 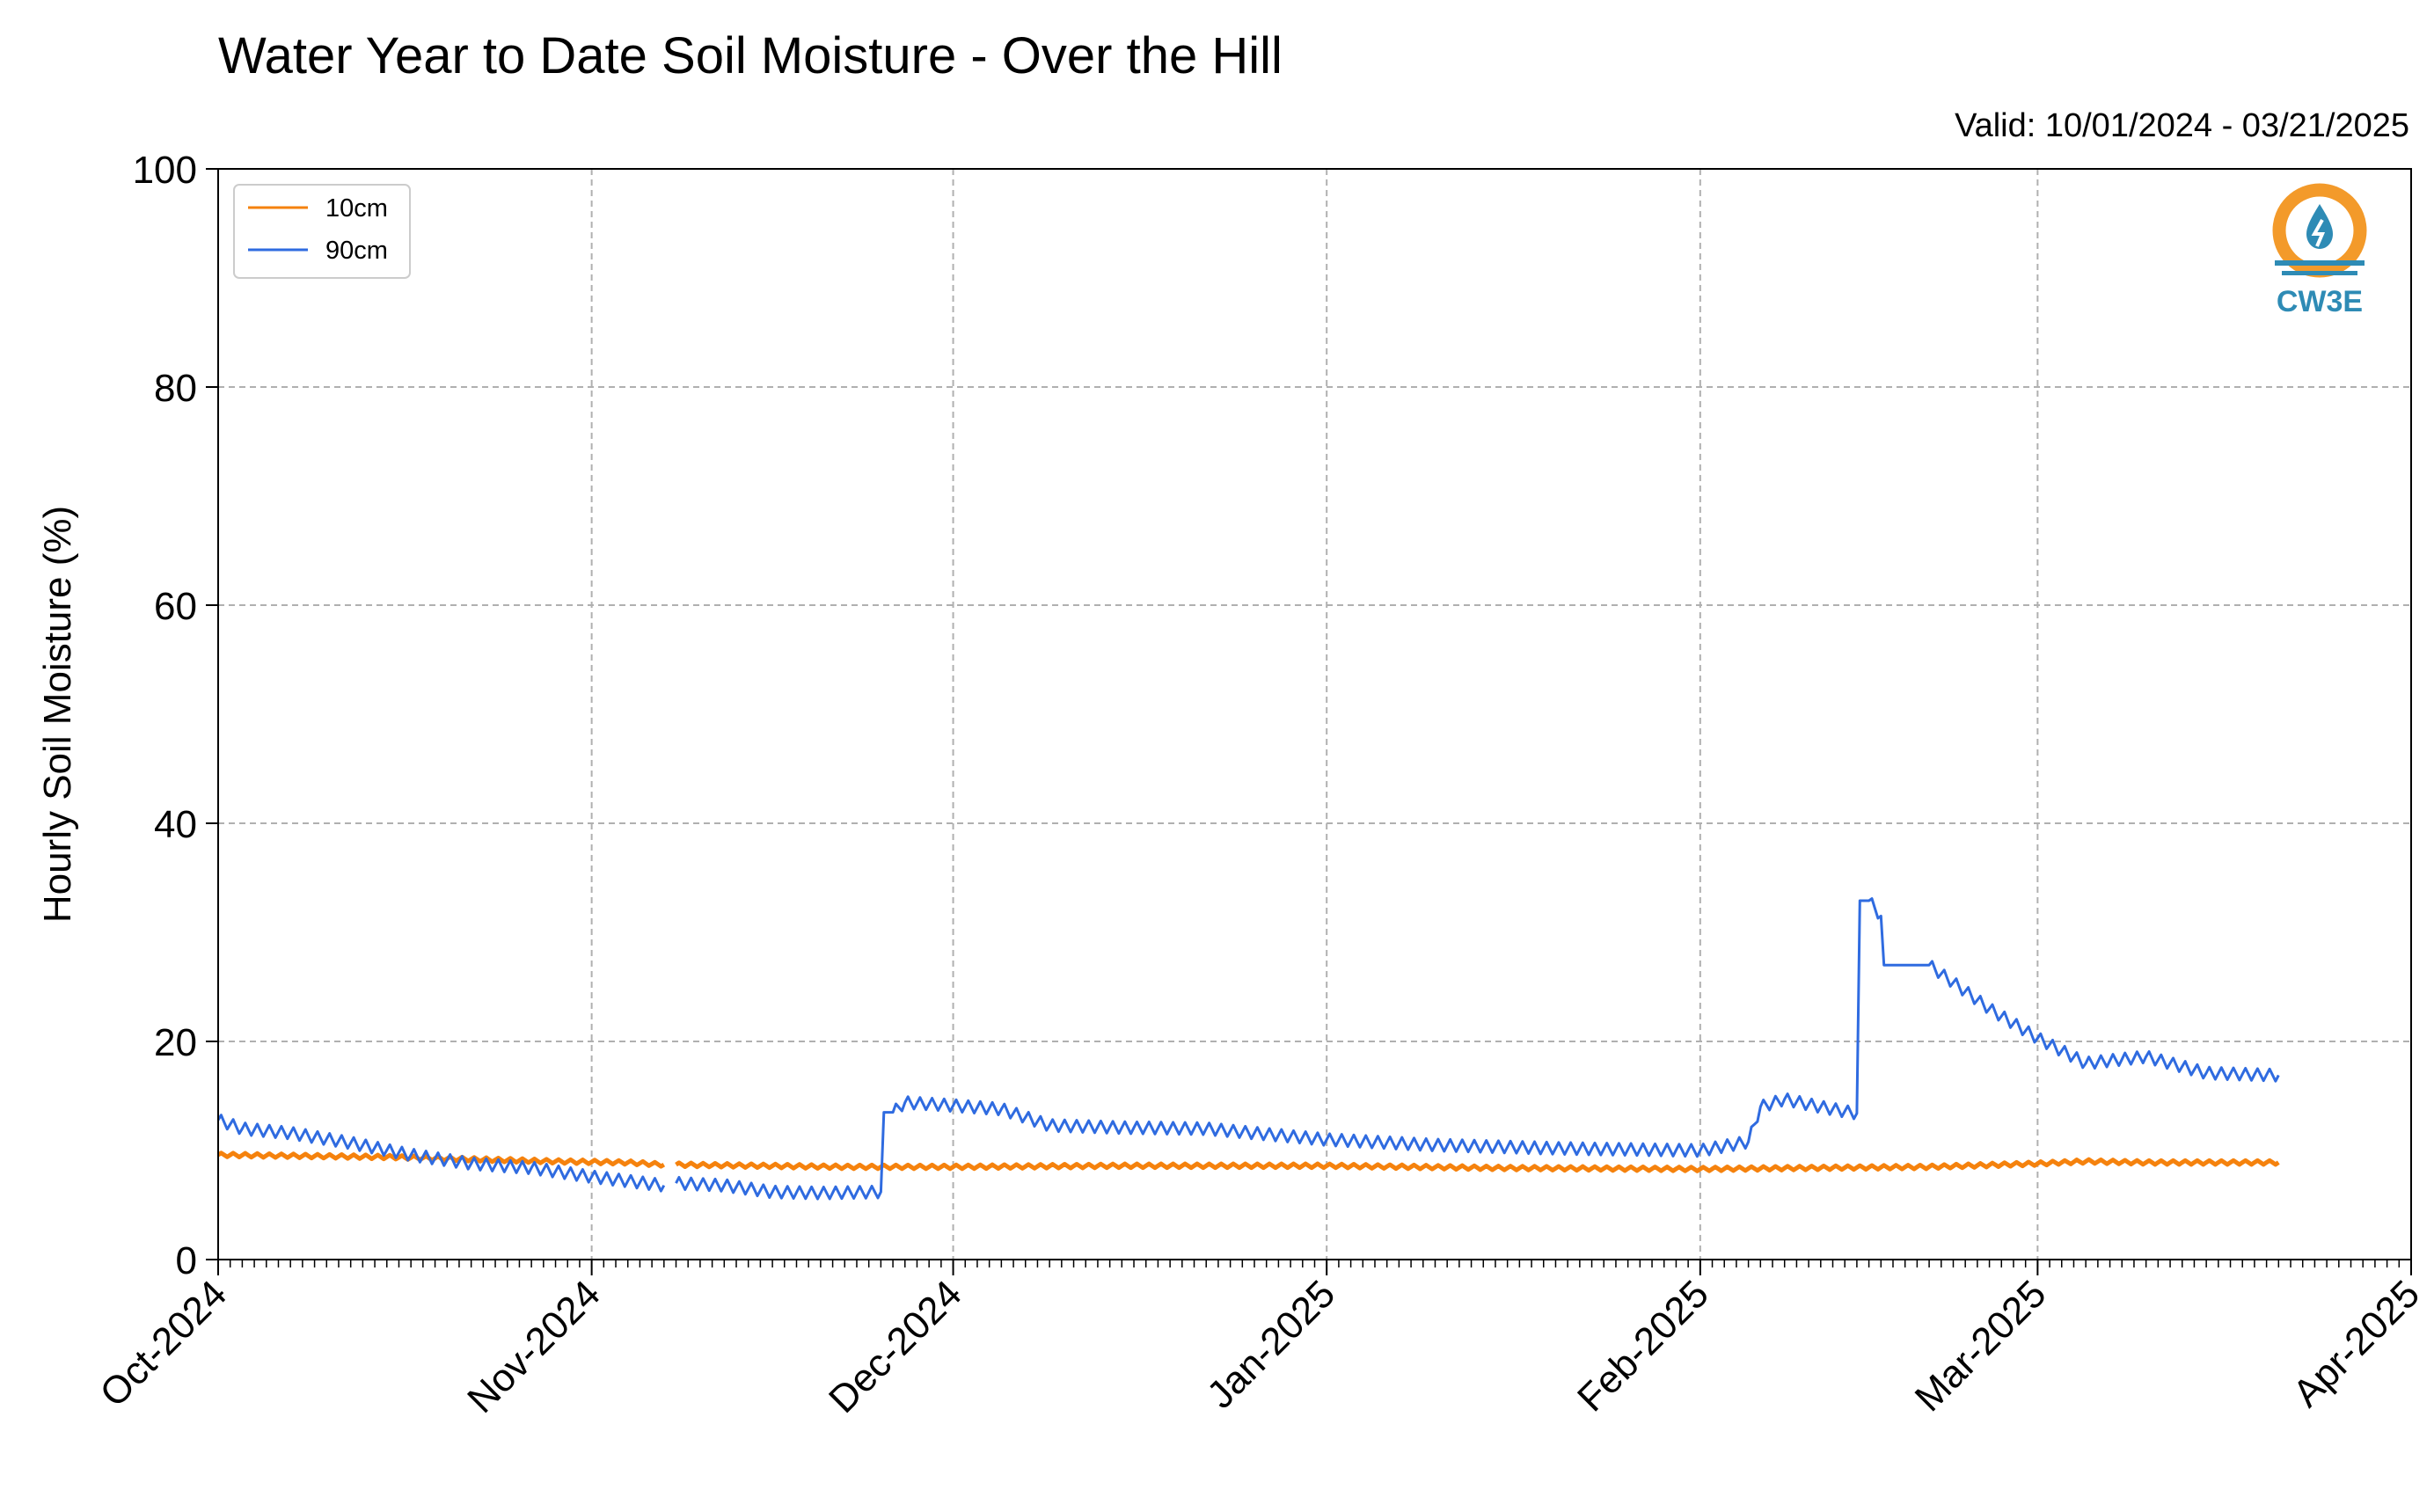 I want to click on logo-drop-mark, so click(x=2318, y=233).